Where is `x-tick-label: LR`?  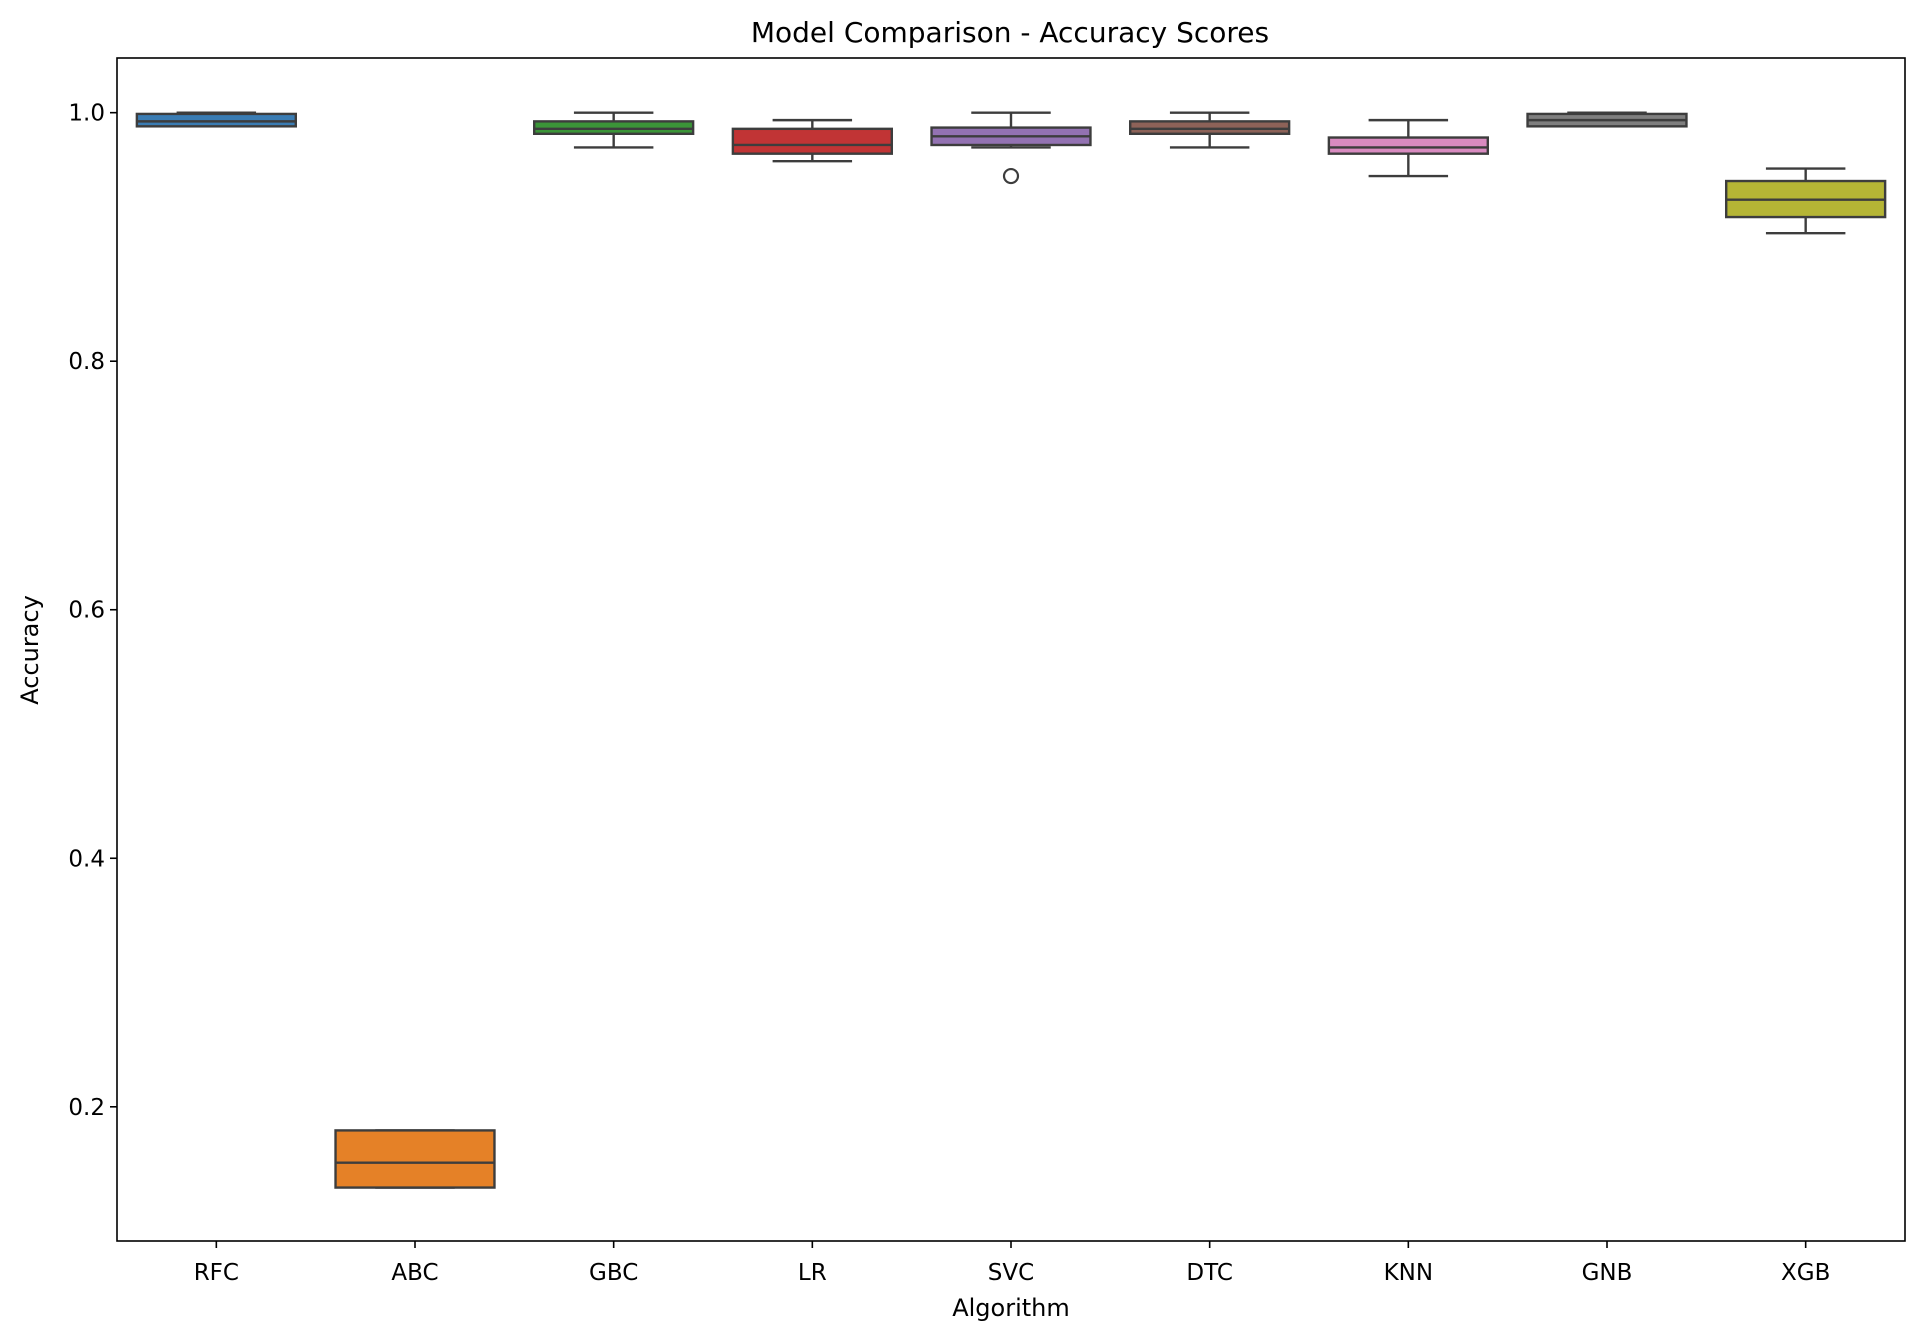
x-tick-label: LR is located at coordinates (812, 1273).